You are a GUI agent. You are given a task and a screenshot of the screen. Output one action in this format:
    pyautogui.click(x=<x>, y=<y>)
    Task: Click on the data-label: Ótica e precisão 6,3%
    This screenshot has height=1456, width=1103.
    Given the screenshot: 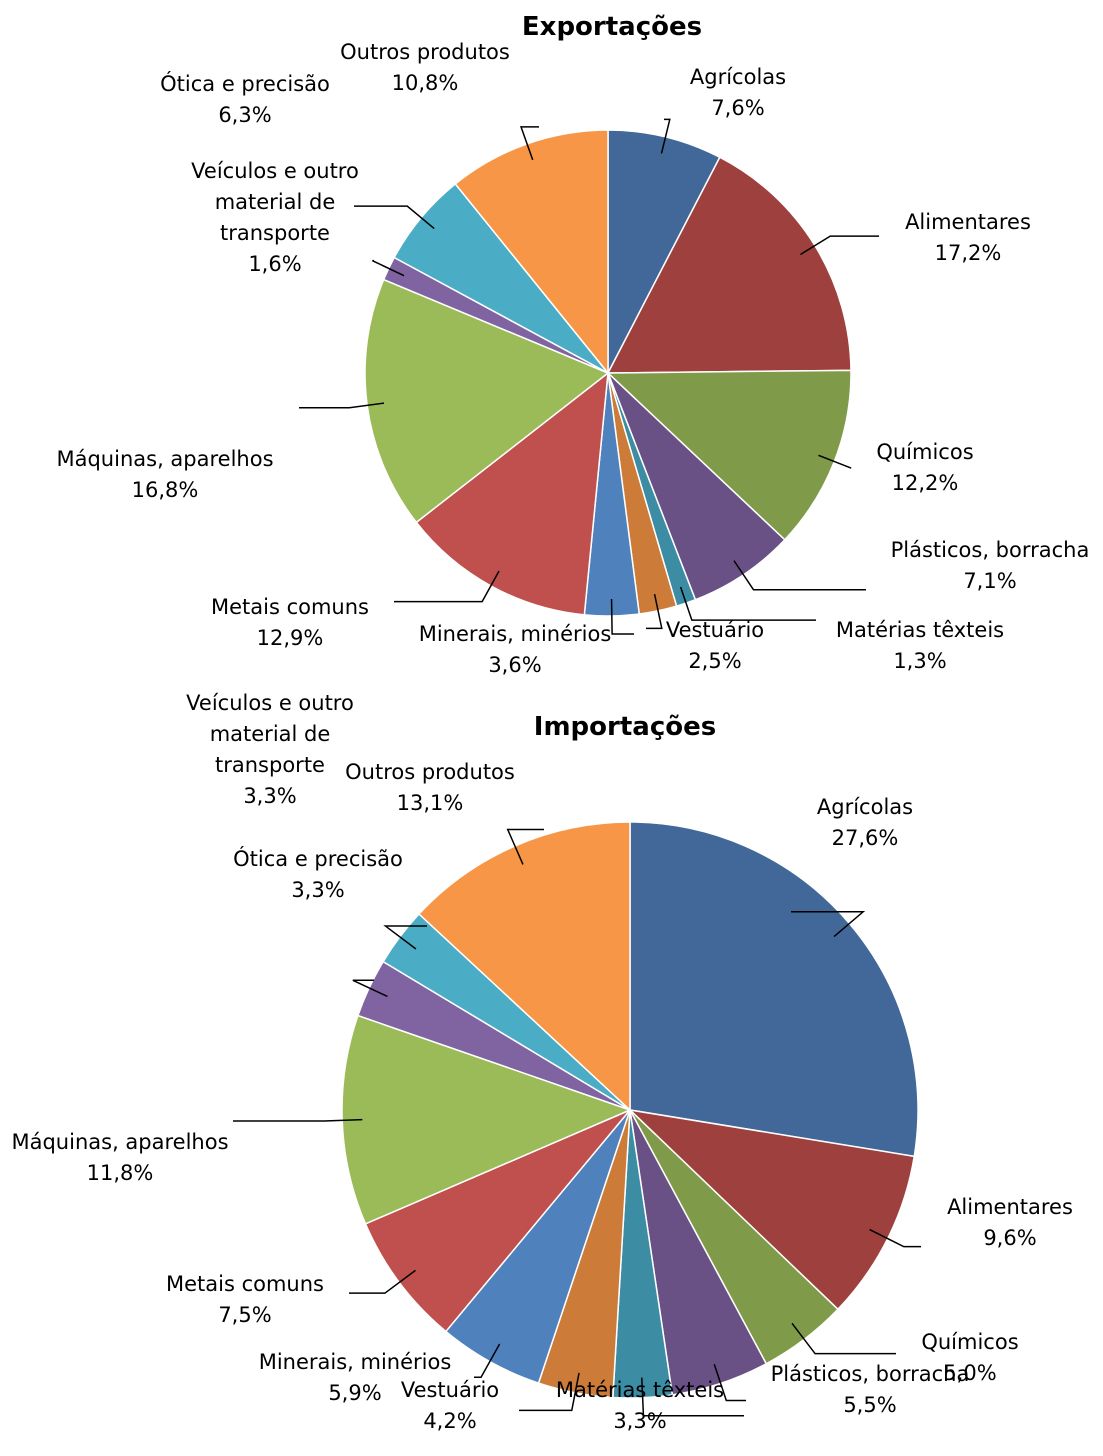 What is the action you would take?
    pyautogui.click(x=245, y=100)
    